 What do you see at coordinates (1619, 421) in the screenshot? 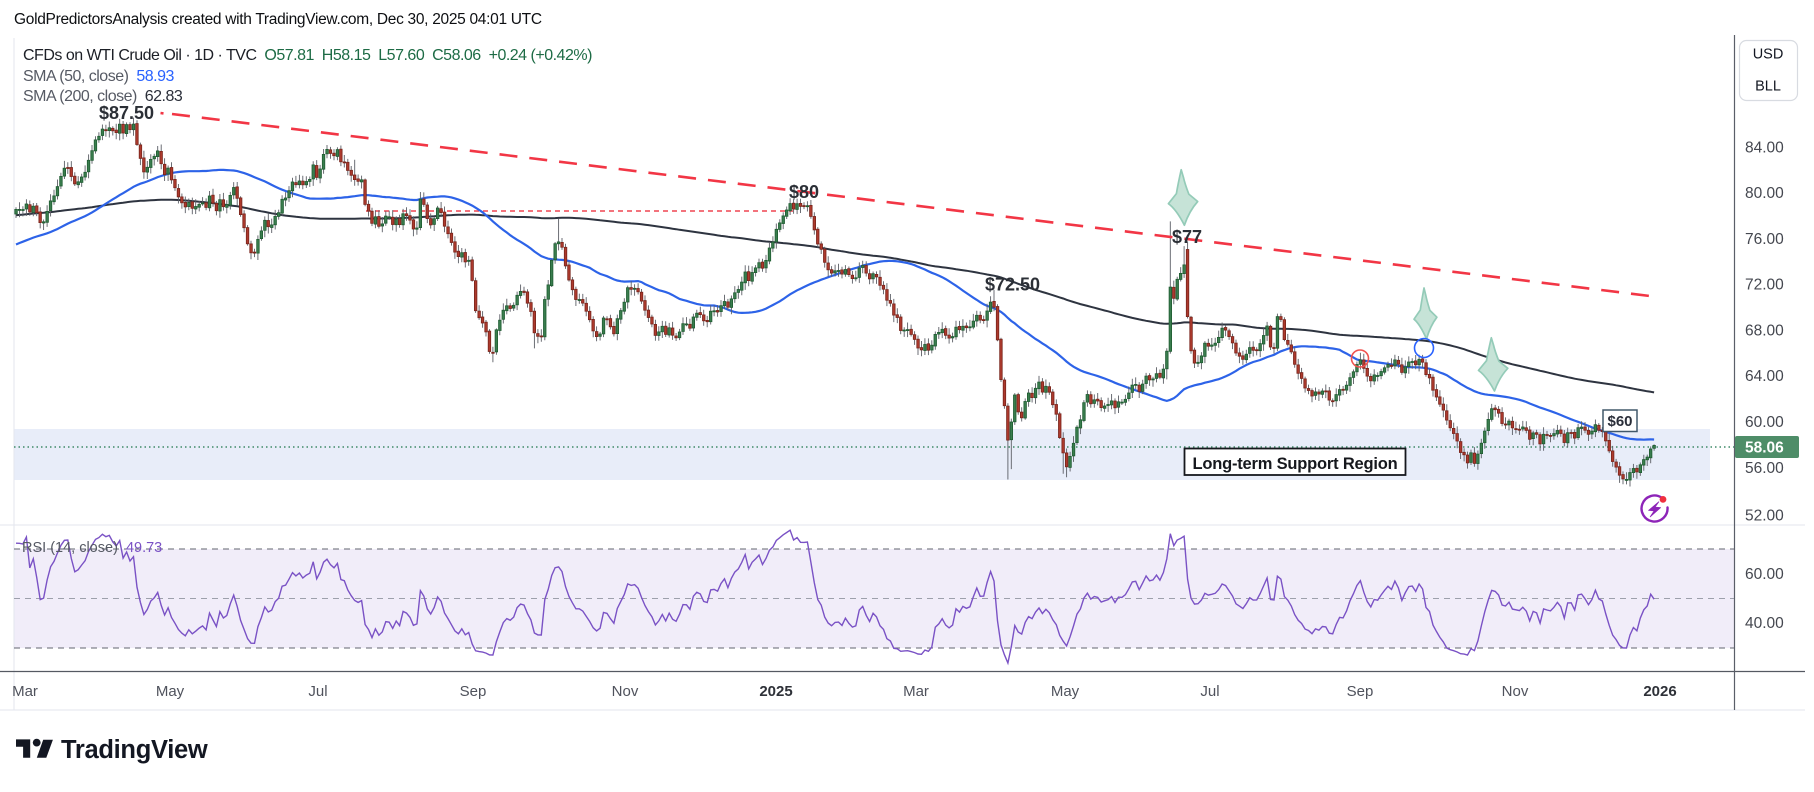
I see `svg-text: $60` at bounding box center [1619, 421].